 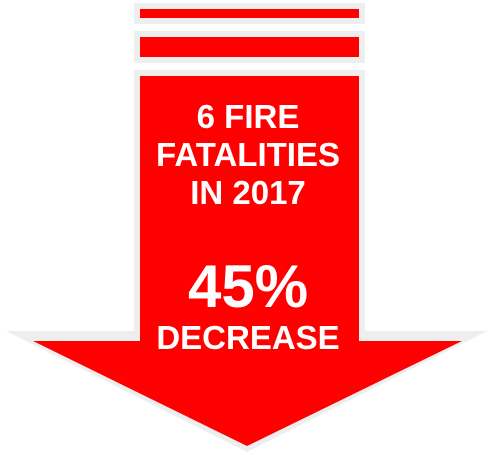 What do you see at coordinates (248, 192) in the screenshot?
I see `headline-line-3: IN 2017` at bounding box center [248, 192].